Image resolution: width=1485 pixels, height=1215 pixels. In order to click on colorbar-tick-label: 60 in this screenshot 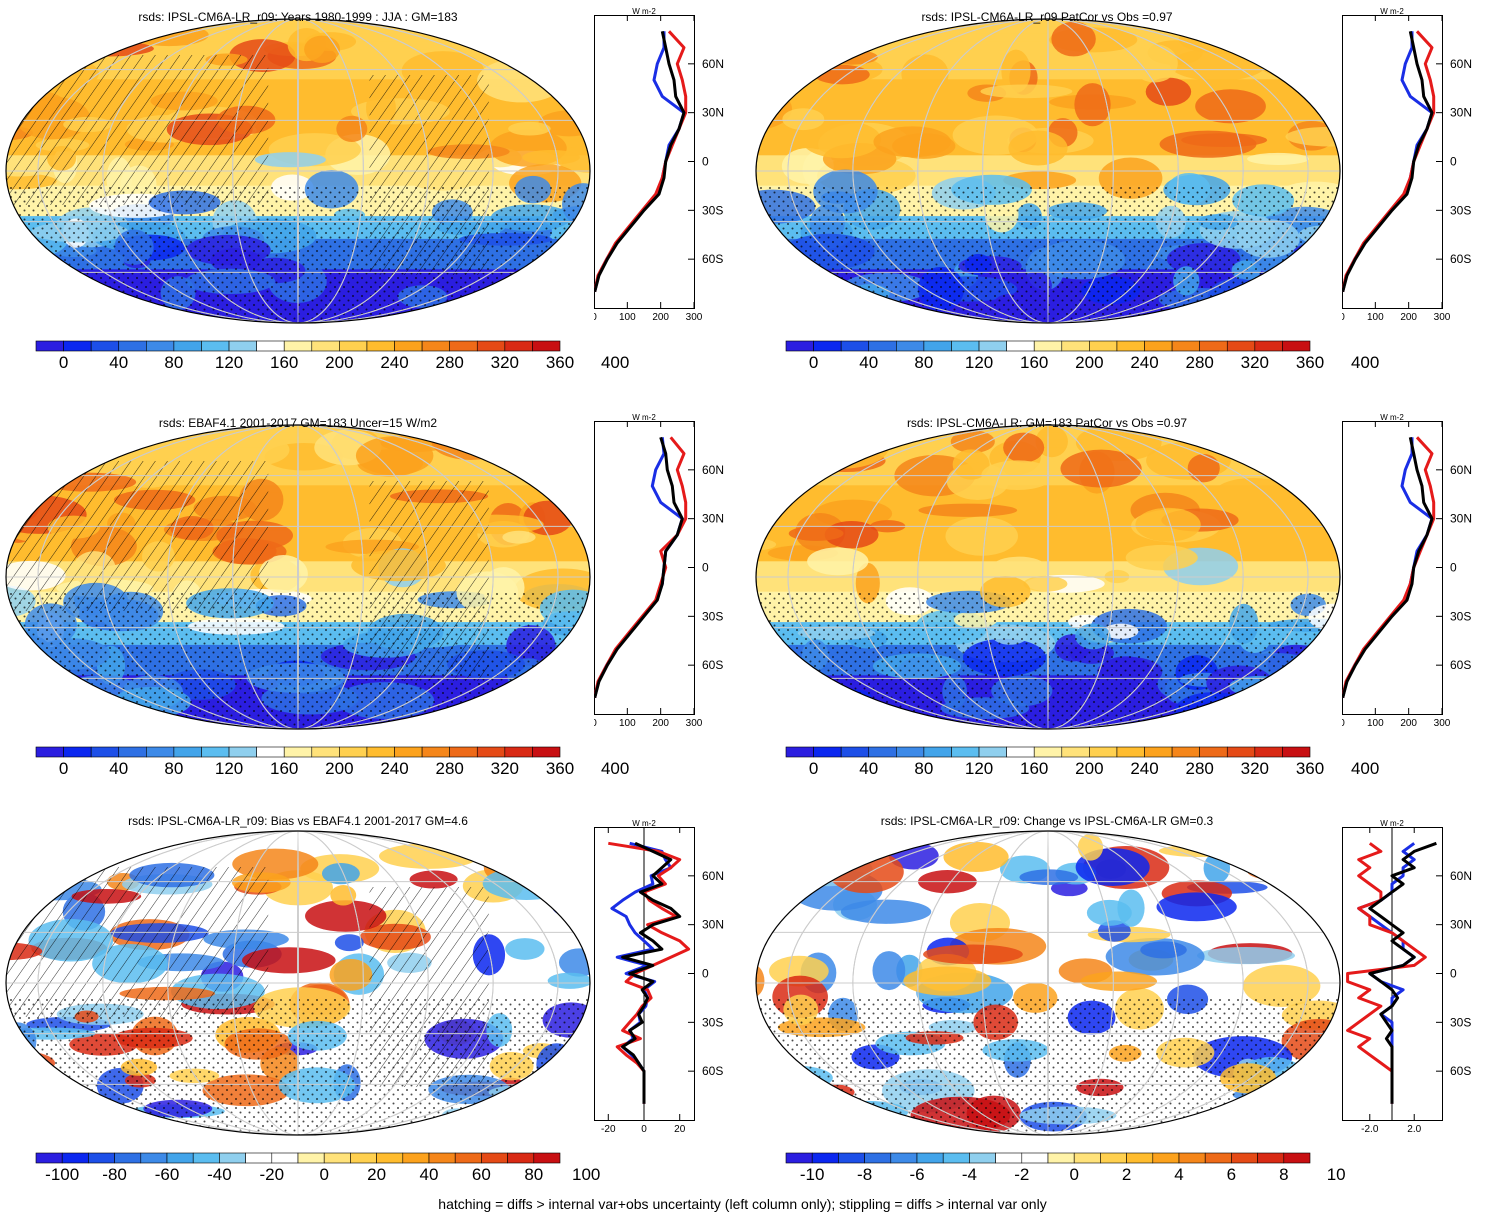, I will do `click(481, 1174)`.